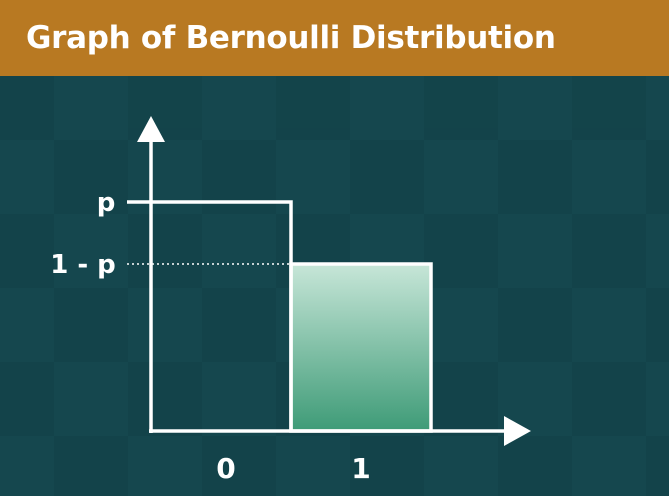  I want to click on chart-title: Graph of Bernoulli Distribution, so click(291, 38).